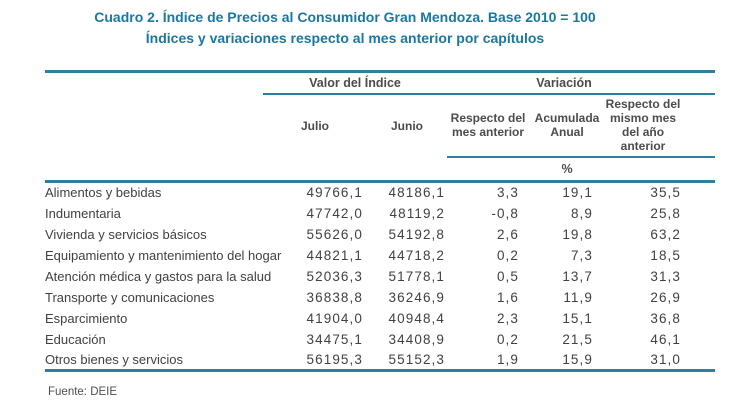  What do you see at coordinates (417, 339) in the screenshot?
I see `junio-value: 34408,9` at bounding box center [417, 339].